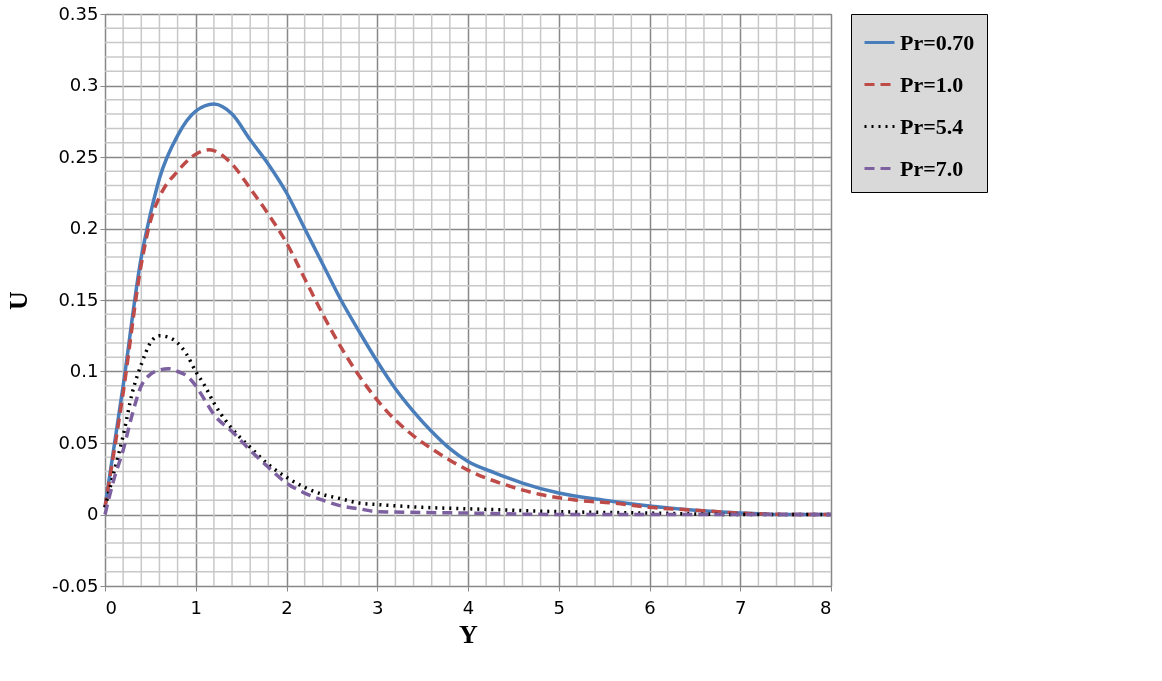 Image resolution: width=1162 pixels, height=681 pixels. Describe the element at coordinates (84, 227) in the screenshot. I see `y-tick-label: 0.2` at that location.